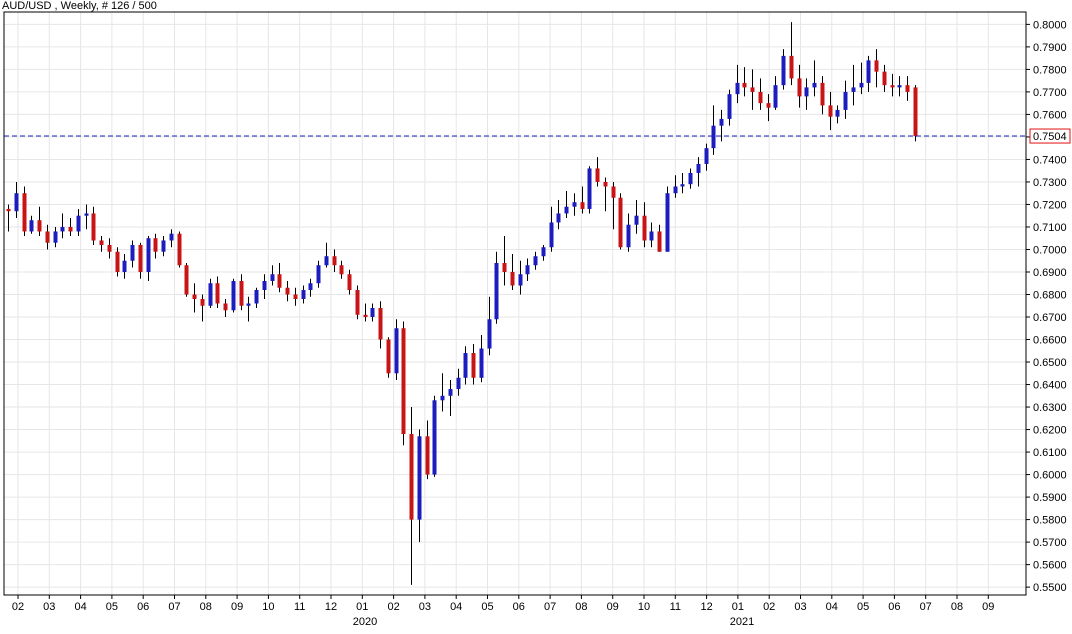 The width and height of the screenshot is (1072, 634). What do you see at coordinates (1050, 431) in the screenshot?
I see `y-tick-label: 0.6200` at bounding box center [1050, 431].